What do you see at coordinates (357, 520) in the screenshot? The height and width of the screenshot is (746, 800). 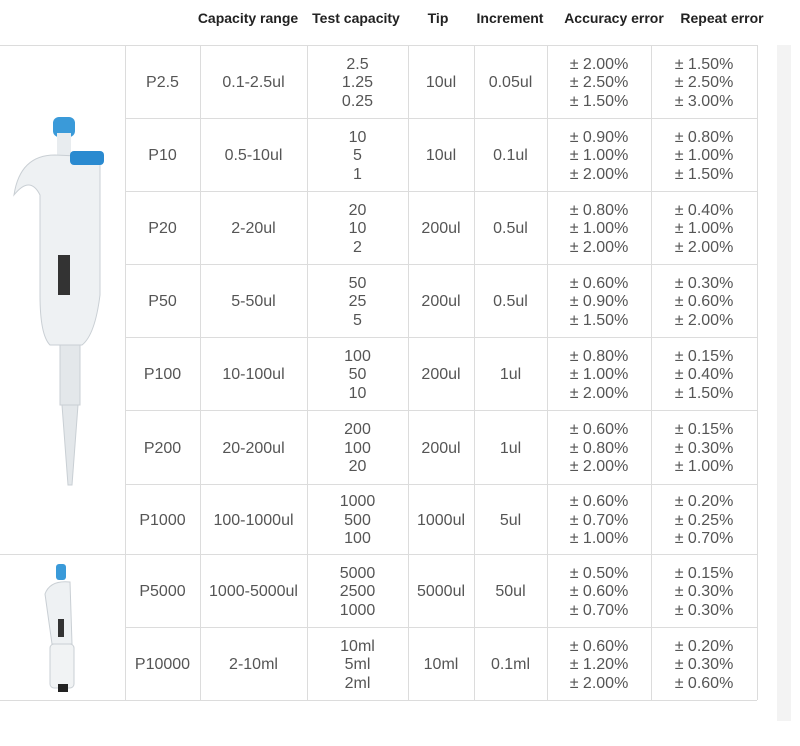 I see `cell-line: 500` at bounding box center [357, 520].